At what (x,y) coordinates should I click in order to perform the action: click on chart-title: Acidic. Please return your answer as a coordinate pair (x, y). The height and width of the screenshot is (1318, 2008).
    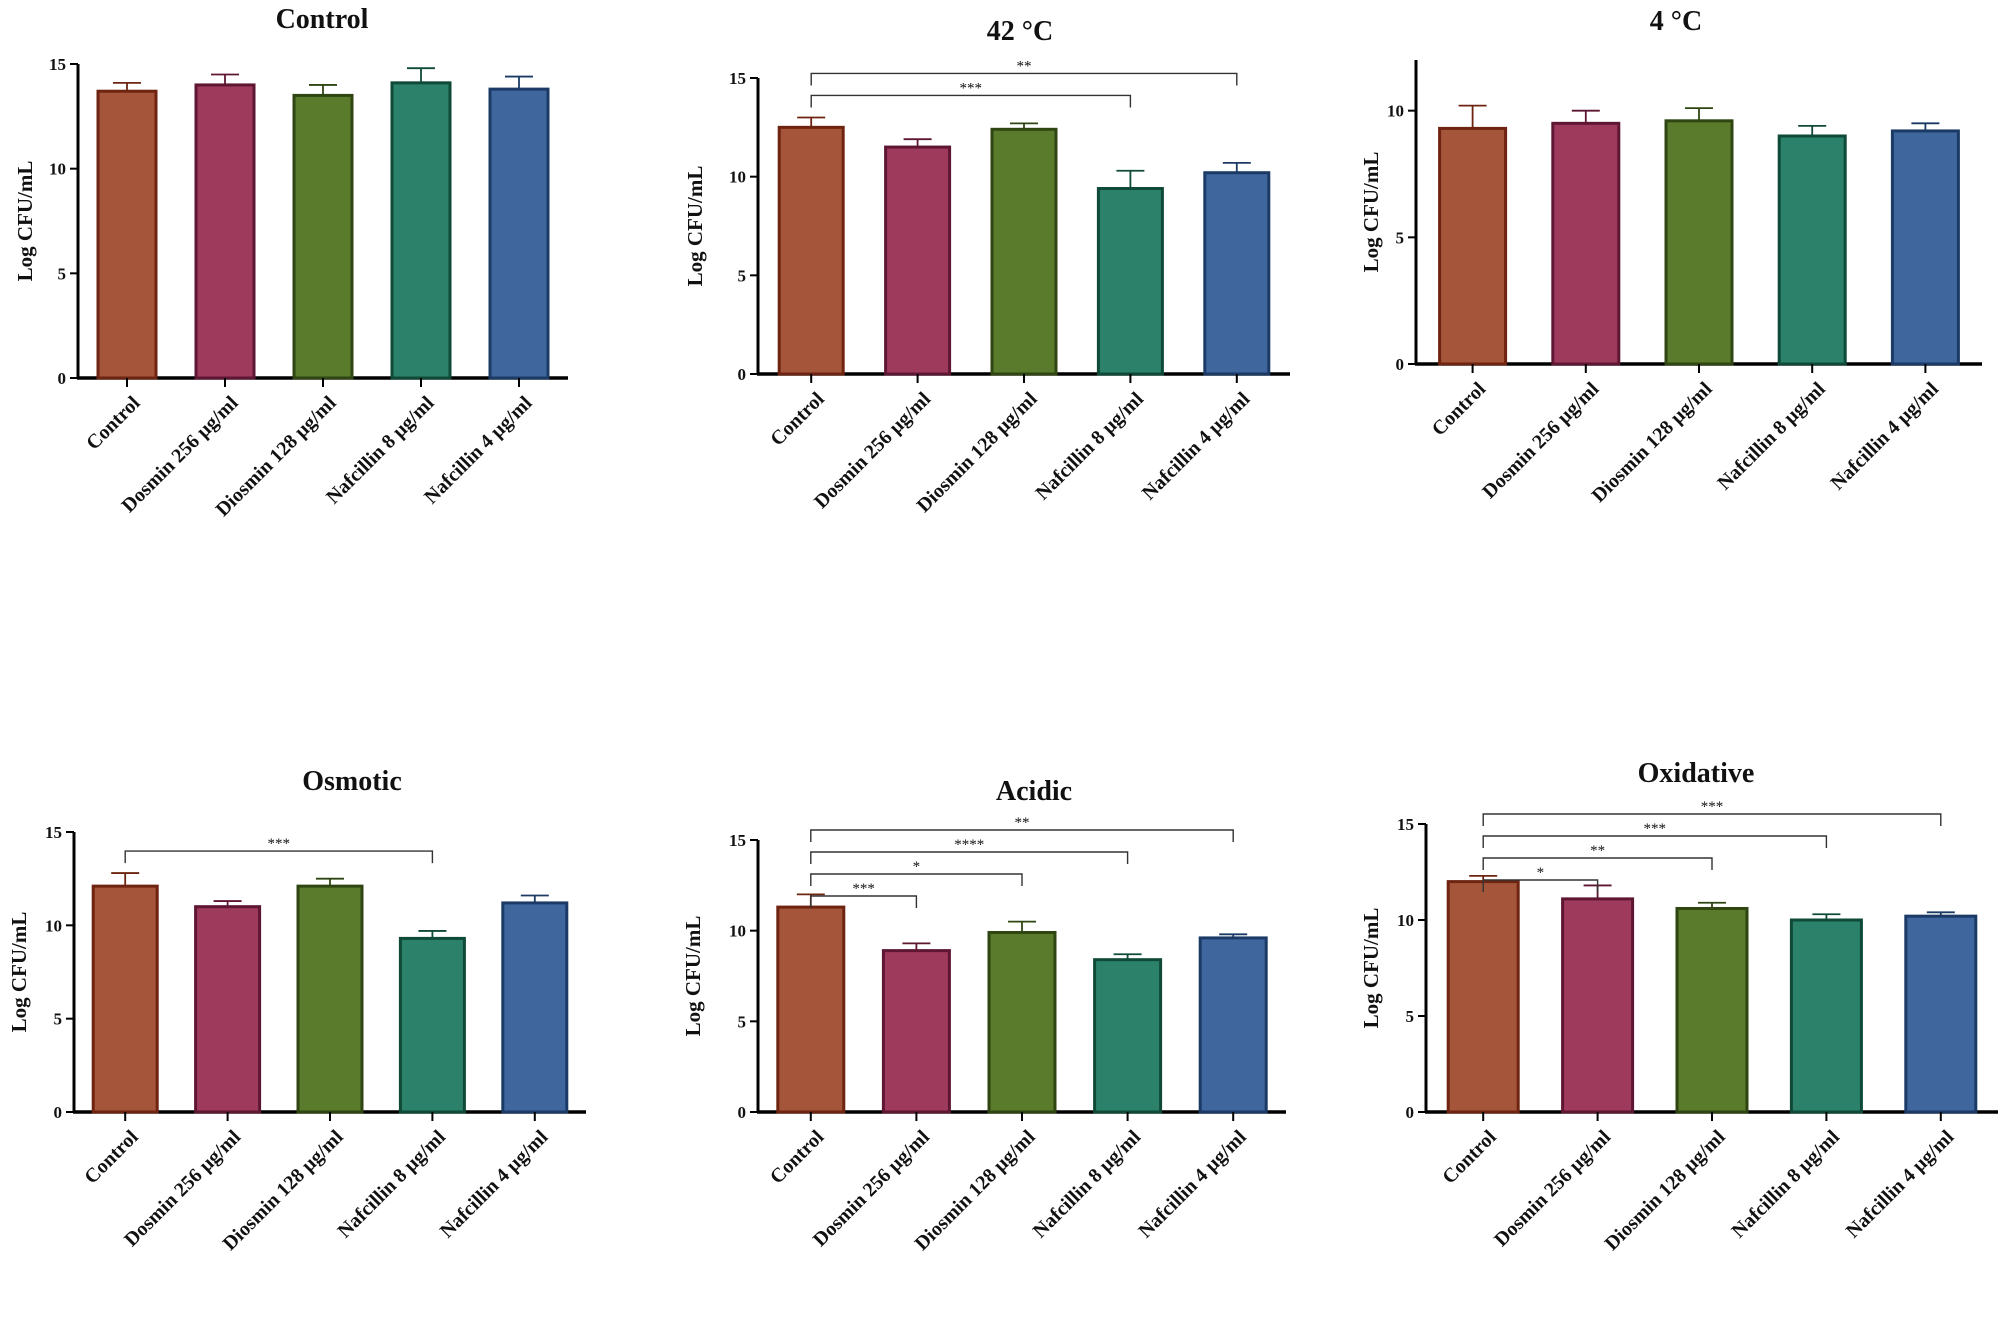
    Looking at the image, I should click on (1034, 791).